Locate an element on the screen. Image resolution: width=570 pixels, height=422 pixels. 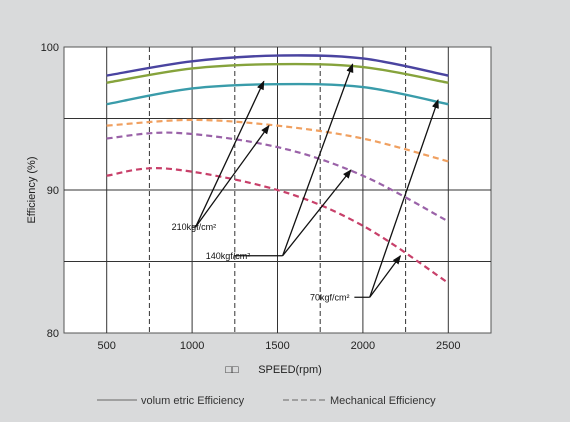
annotation-label-3: 70kgf/cm² is located at coordinates (330, 297).